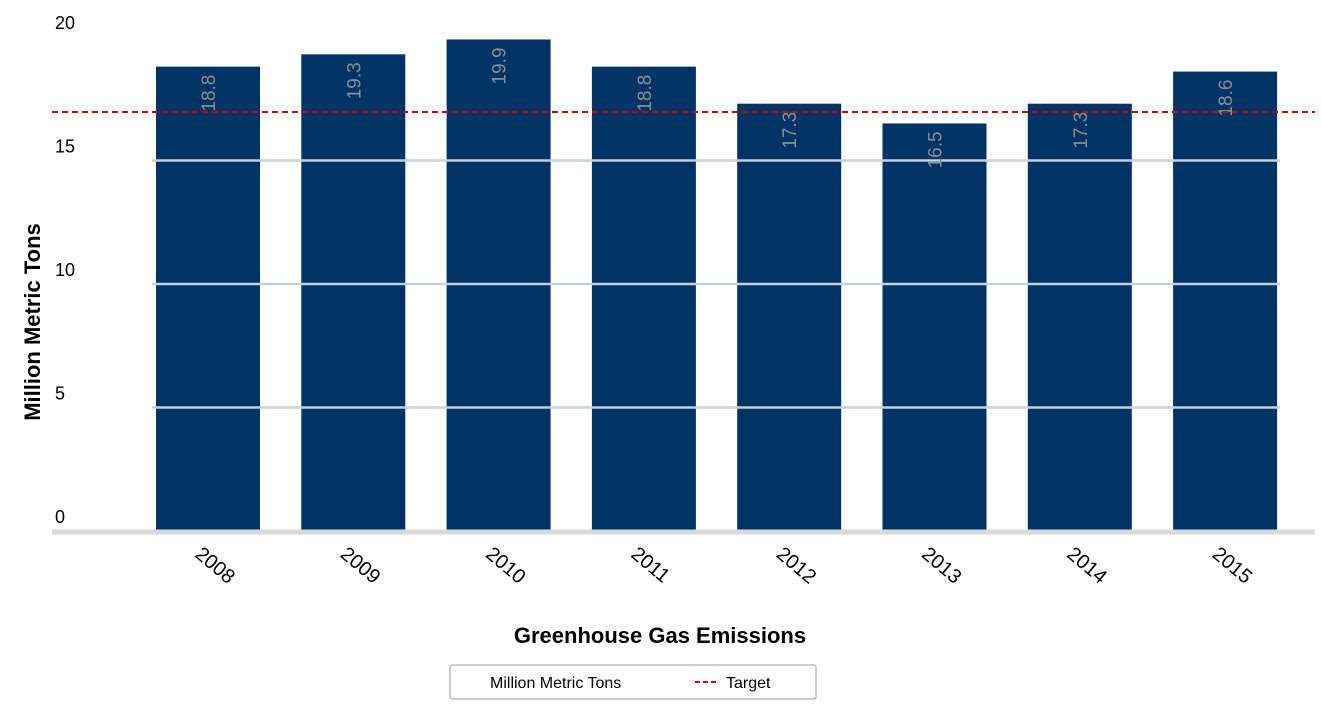 The image size is (1321, 708). Describe the element at coordinates (60, 394) in the screenshot. I see `y-tick-label: 5` at that location.